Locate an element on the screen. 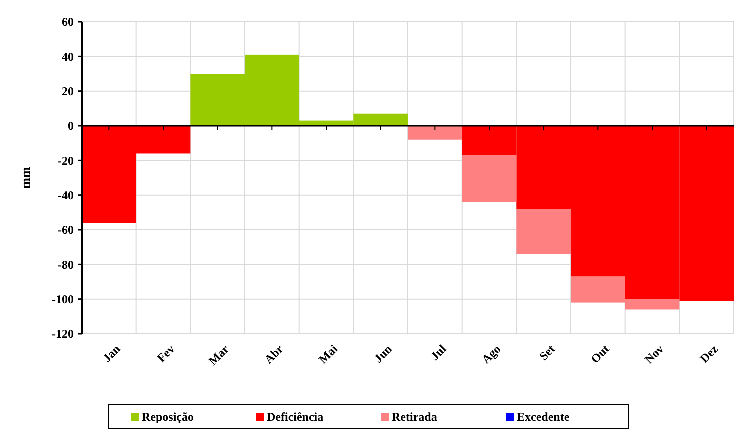 Image resolution: width=736 pixels, height=439 pixels. x-tick-label: Jul is located at coordinates (439, 353).